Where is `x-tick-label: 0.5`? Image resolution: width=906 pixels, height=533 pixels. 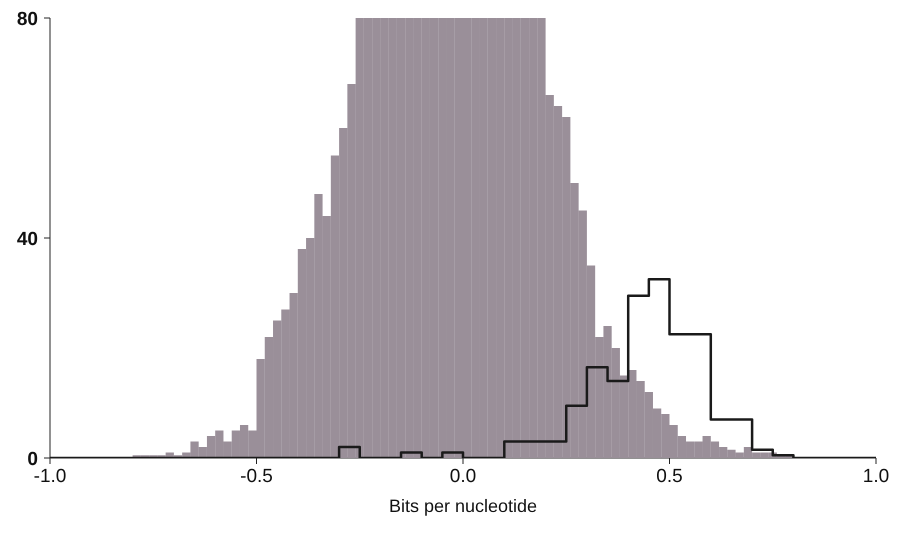
x-tick-label: 0.5 is located at coordinates (669, 476).